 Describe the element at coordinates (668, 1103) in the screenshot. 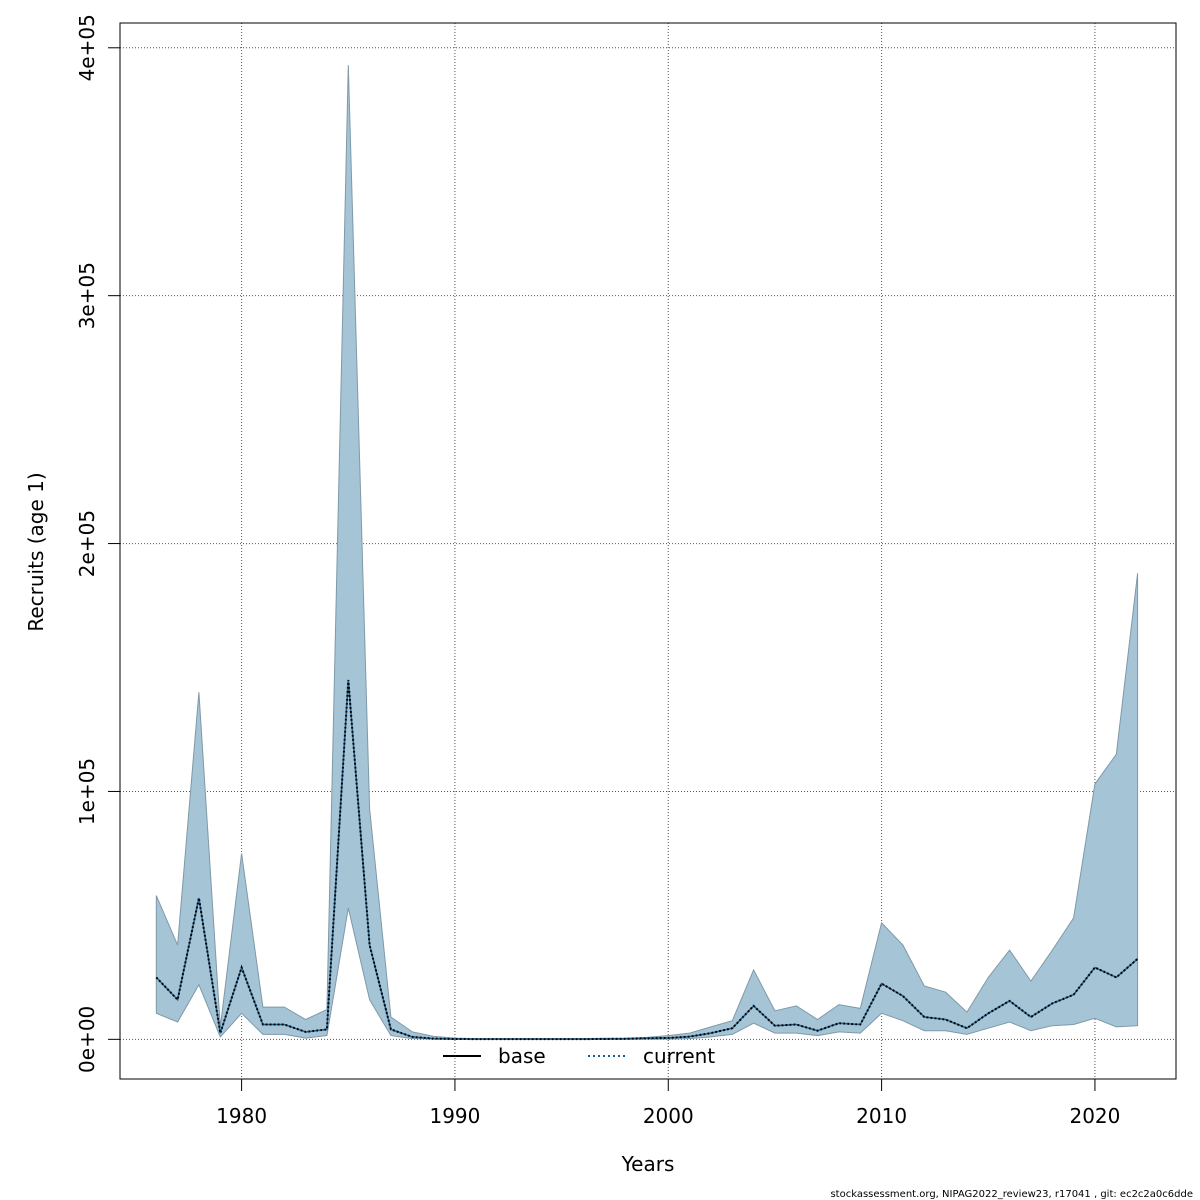

I see `x-axis: 1980 1990 2000 2010 2020` at that location.